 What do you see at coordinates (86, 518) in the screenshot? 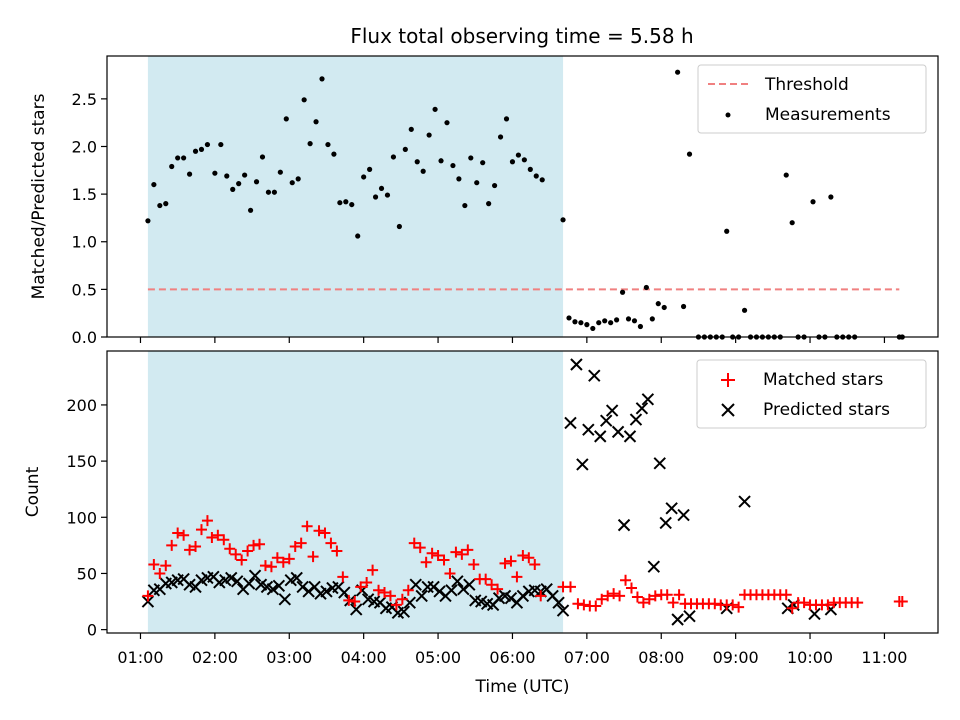
I see `bottom-y-axis: 0 50 100 150 200` at bounding box center [86, 518].